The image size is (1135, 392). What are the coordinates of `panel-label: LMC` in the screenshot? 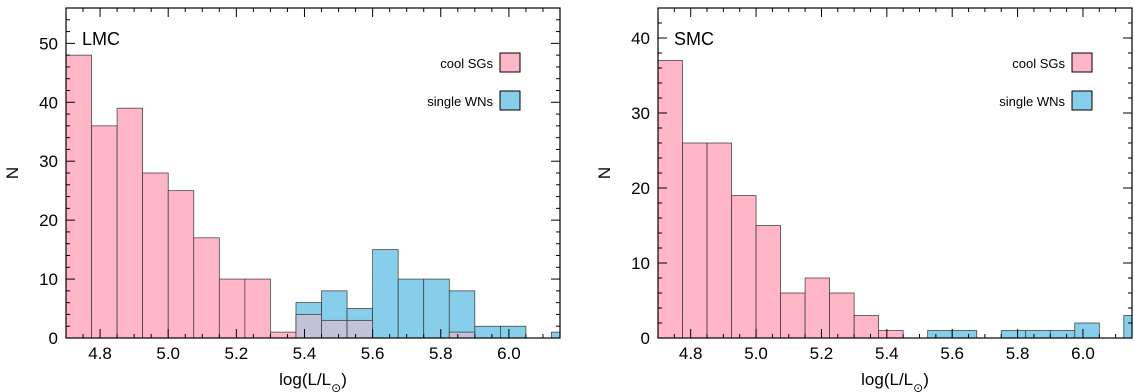 It's located at (101, 39).